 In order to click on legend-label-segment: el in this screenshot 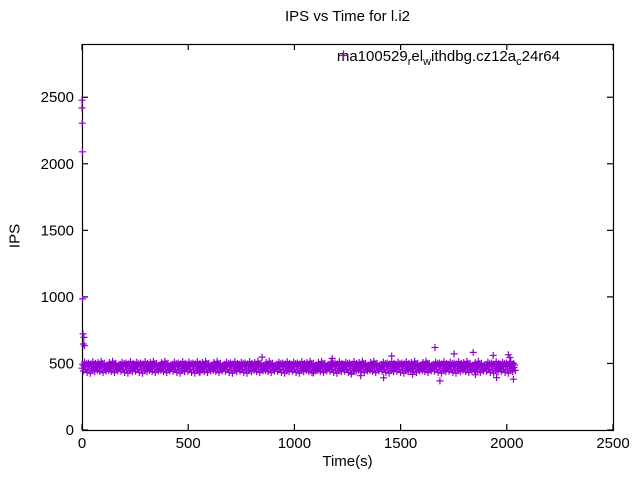, I will do `click(417, 56)`.